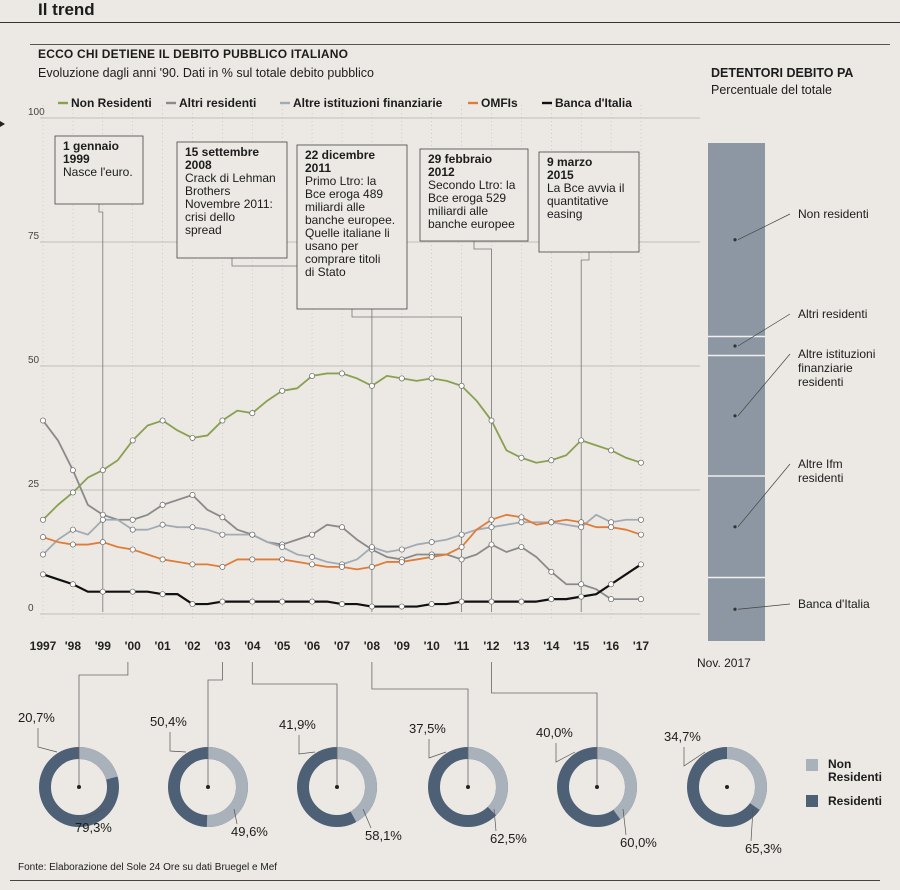 This screenshot has height=890, width=900. What do you see at coordinates (368, 103) in the screenshot?
I see `legend-label-altre_istituzioni: Altre istituzioni finanziarie` at bounding box center [368, 103].